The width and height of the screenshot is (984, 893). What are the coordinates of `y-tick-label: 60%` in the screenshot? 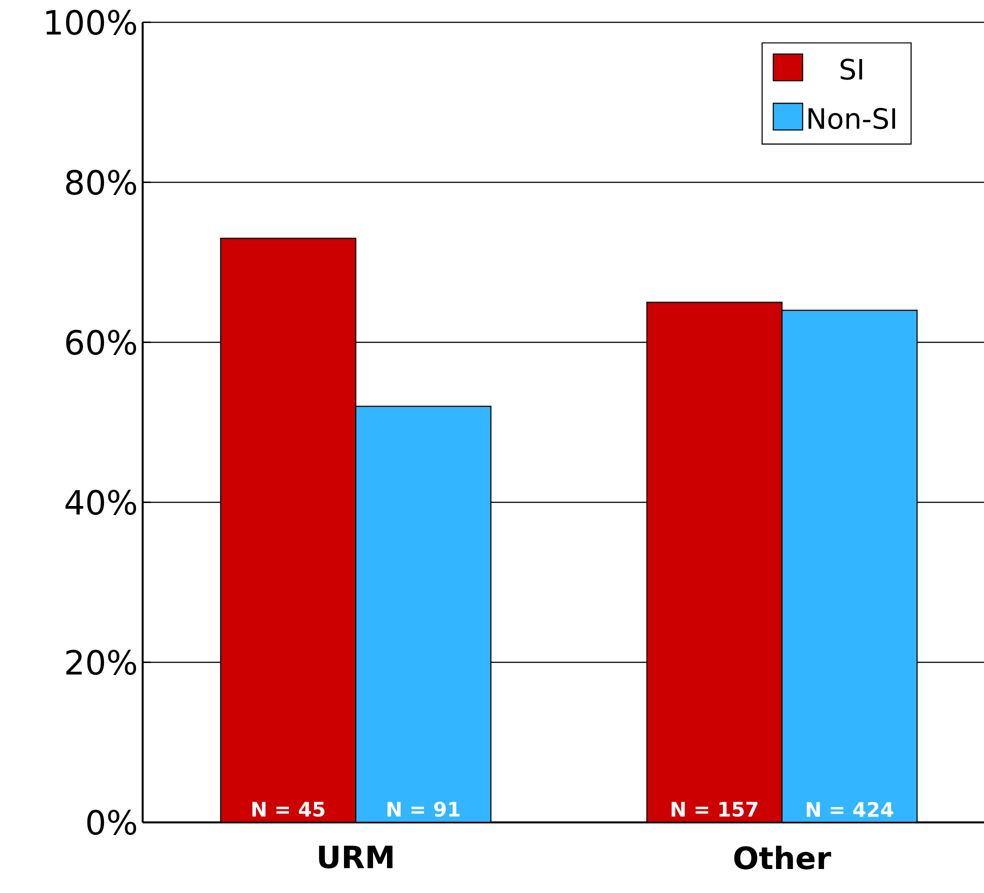 It's located at (101, 342).